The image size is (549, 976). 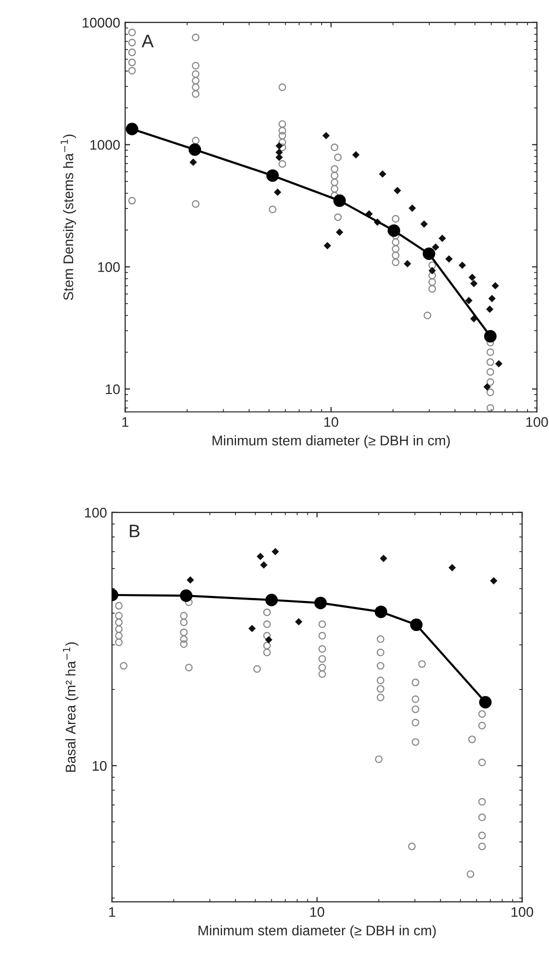 What do you see at coordinates (105, 145) in the screenshot?
I see `y-tick-label: 1000` at bounding box center [105, 145].